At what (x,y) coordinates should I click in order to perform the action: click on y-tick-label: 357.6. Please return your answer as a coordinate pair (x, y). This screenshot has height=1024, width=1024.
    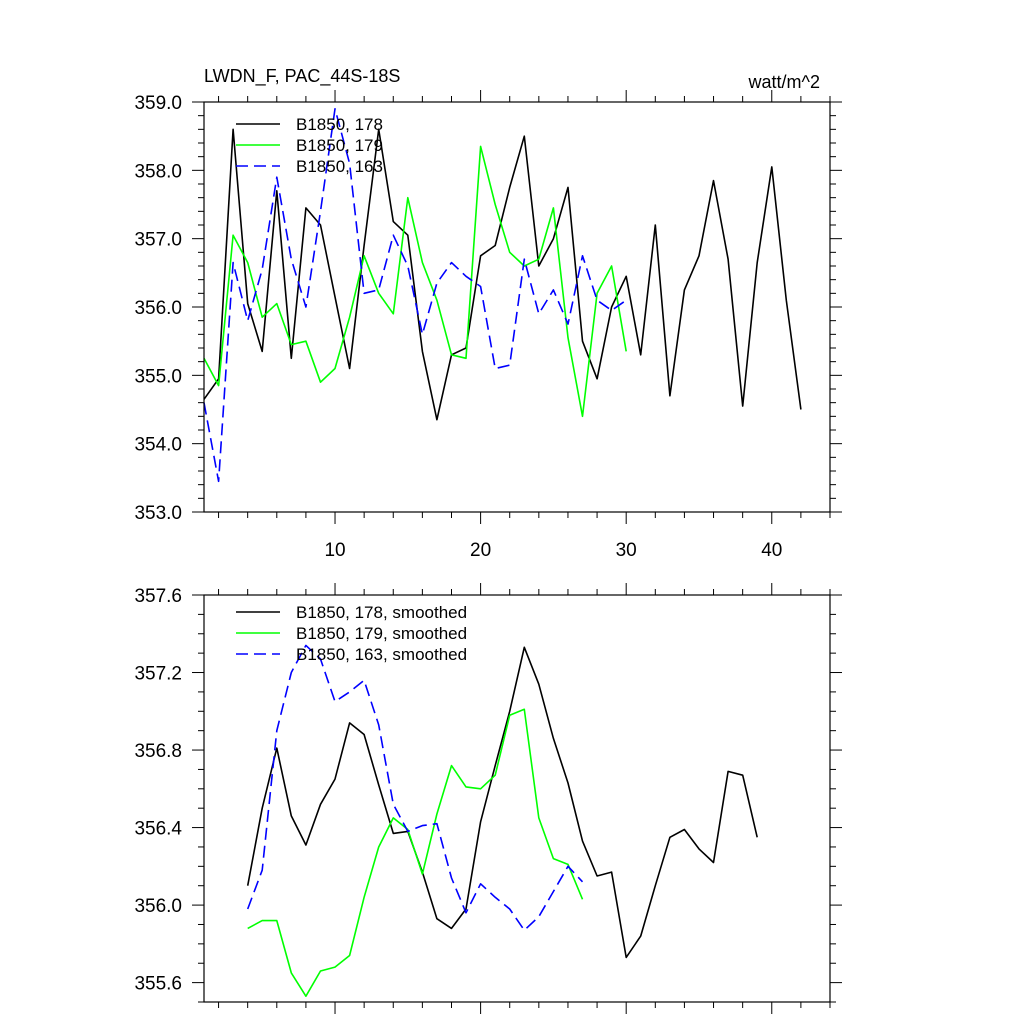
    Looking at the image, I should click on (158, 596).